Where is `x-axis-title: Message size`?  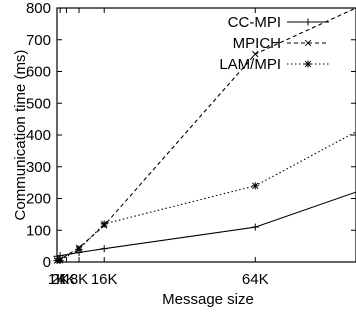
x-axis-title: Message size is located at coordinates (208, 299).